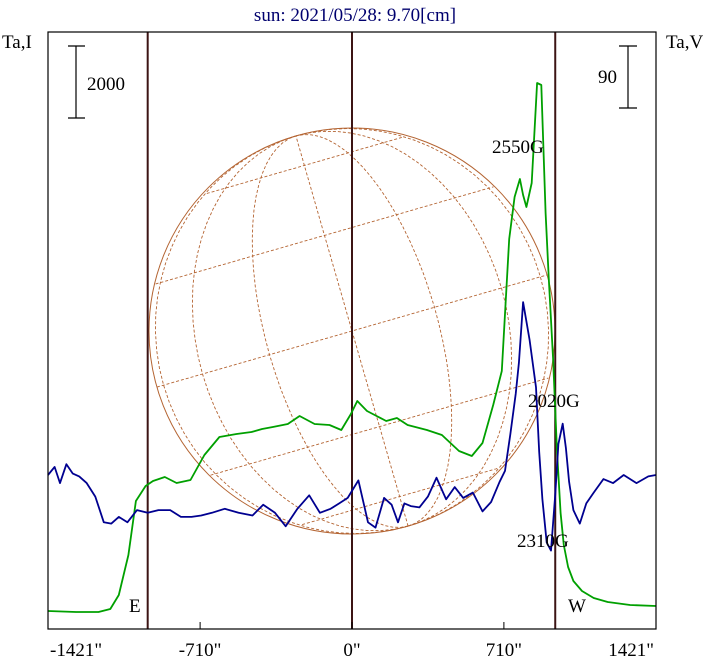 Image resolution: width=708 pixels, height=662 pixels. I want to click on left-scale-bar, so click(76, 82).